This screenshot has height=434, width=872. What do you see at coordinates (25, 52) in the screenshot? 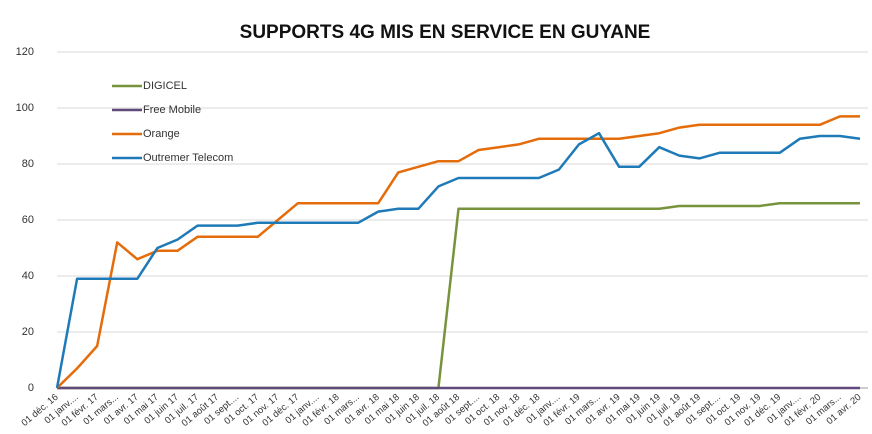
I see `y-tick-label: 120` at bounding box center [25, 52].